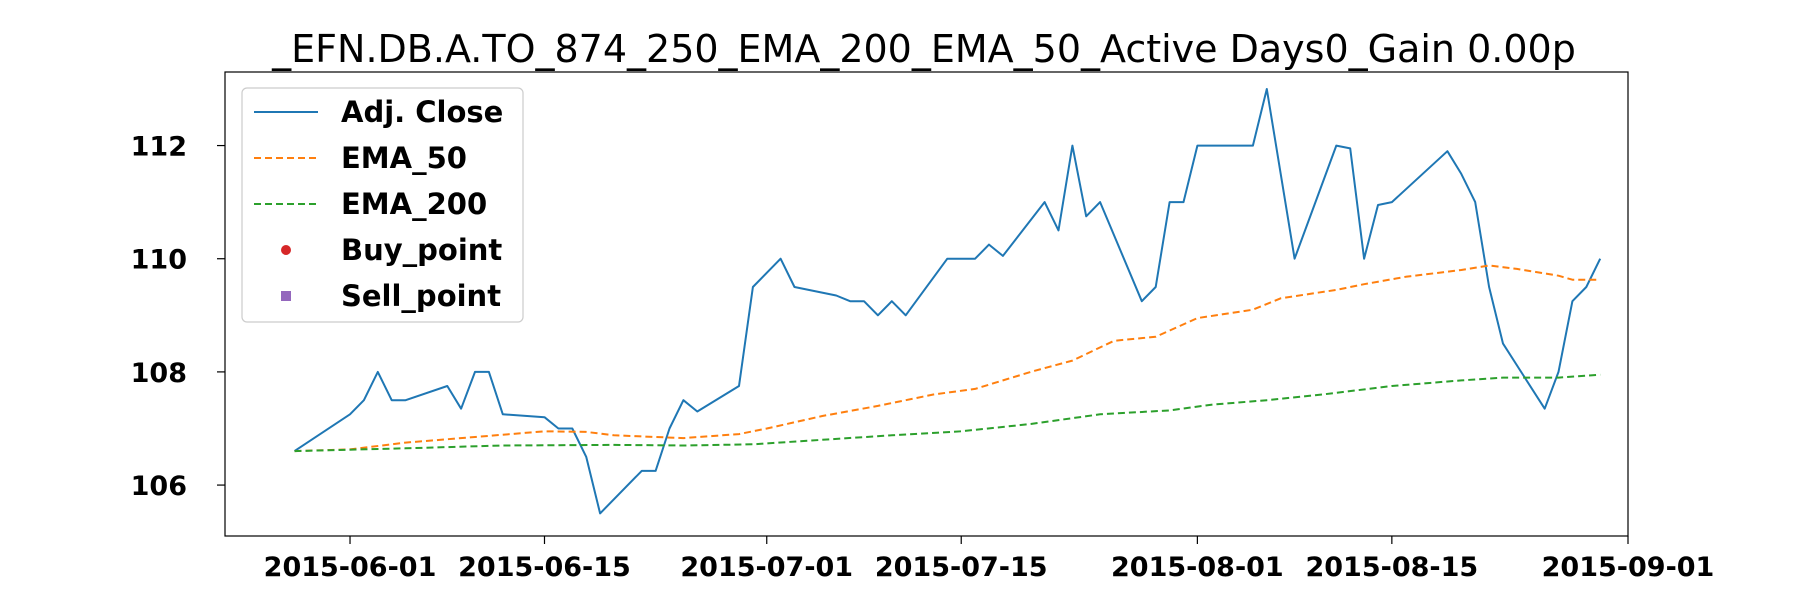 The height and width of the screenshot is (600, 1800). What do you see at coordinates (1628, 567) in the screenshot?
I see `x-tick-label: 2015-09-01` at bounding box center [1628, 567].